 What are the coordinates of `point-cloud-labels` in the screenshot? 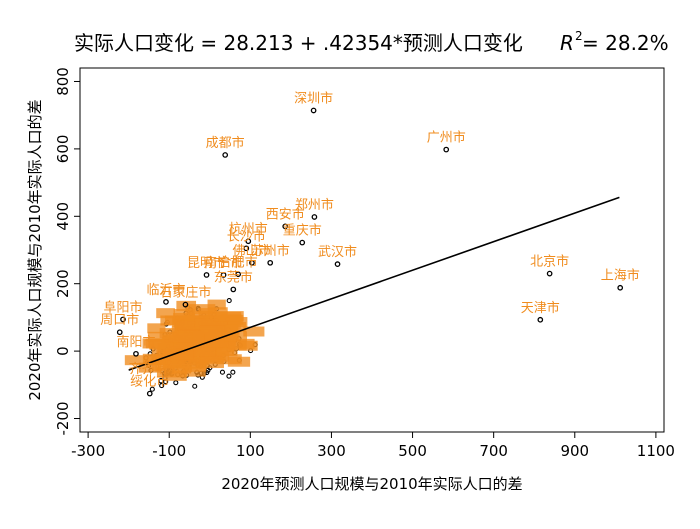 It's located at (194, 340).